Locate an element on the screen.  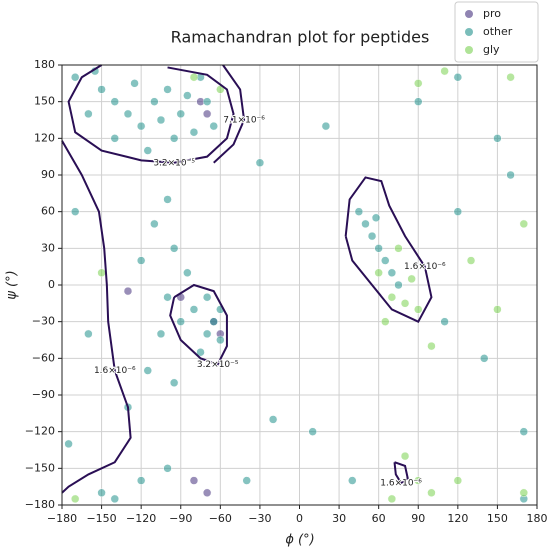
y-tick-label: 90 is located at coordinates (48, 174).